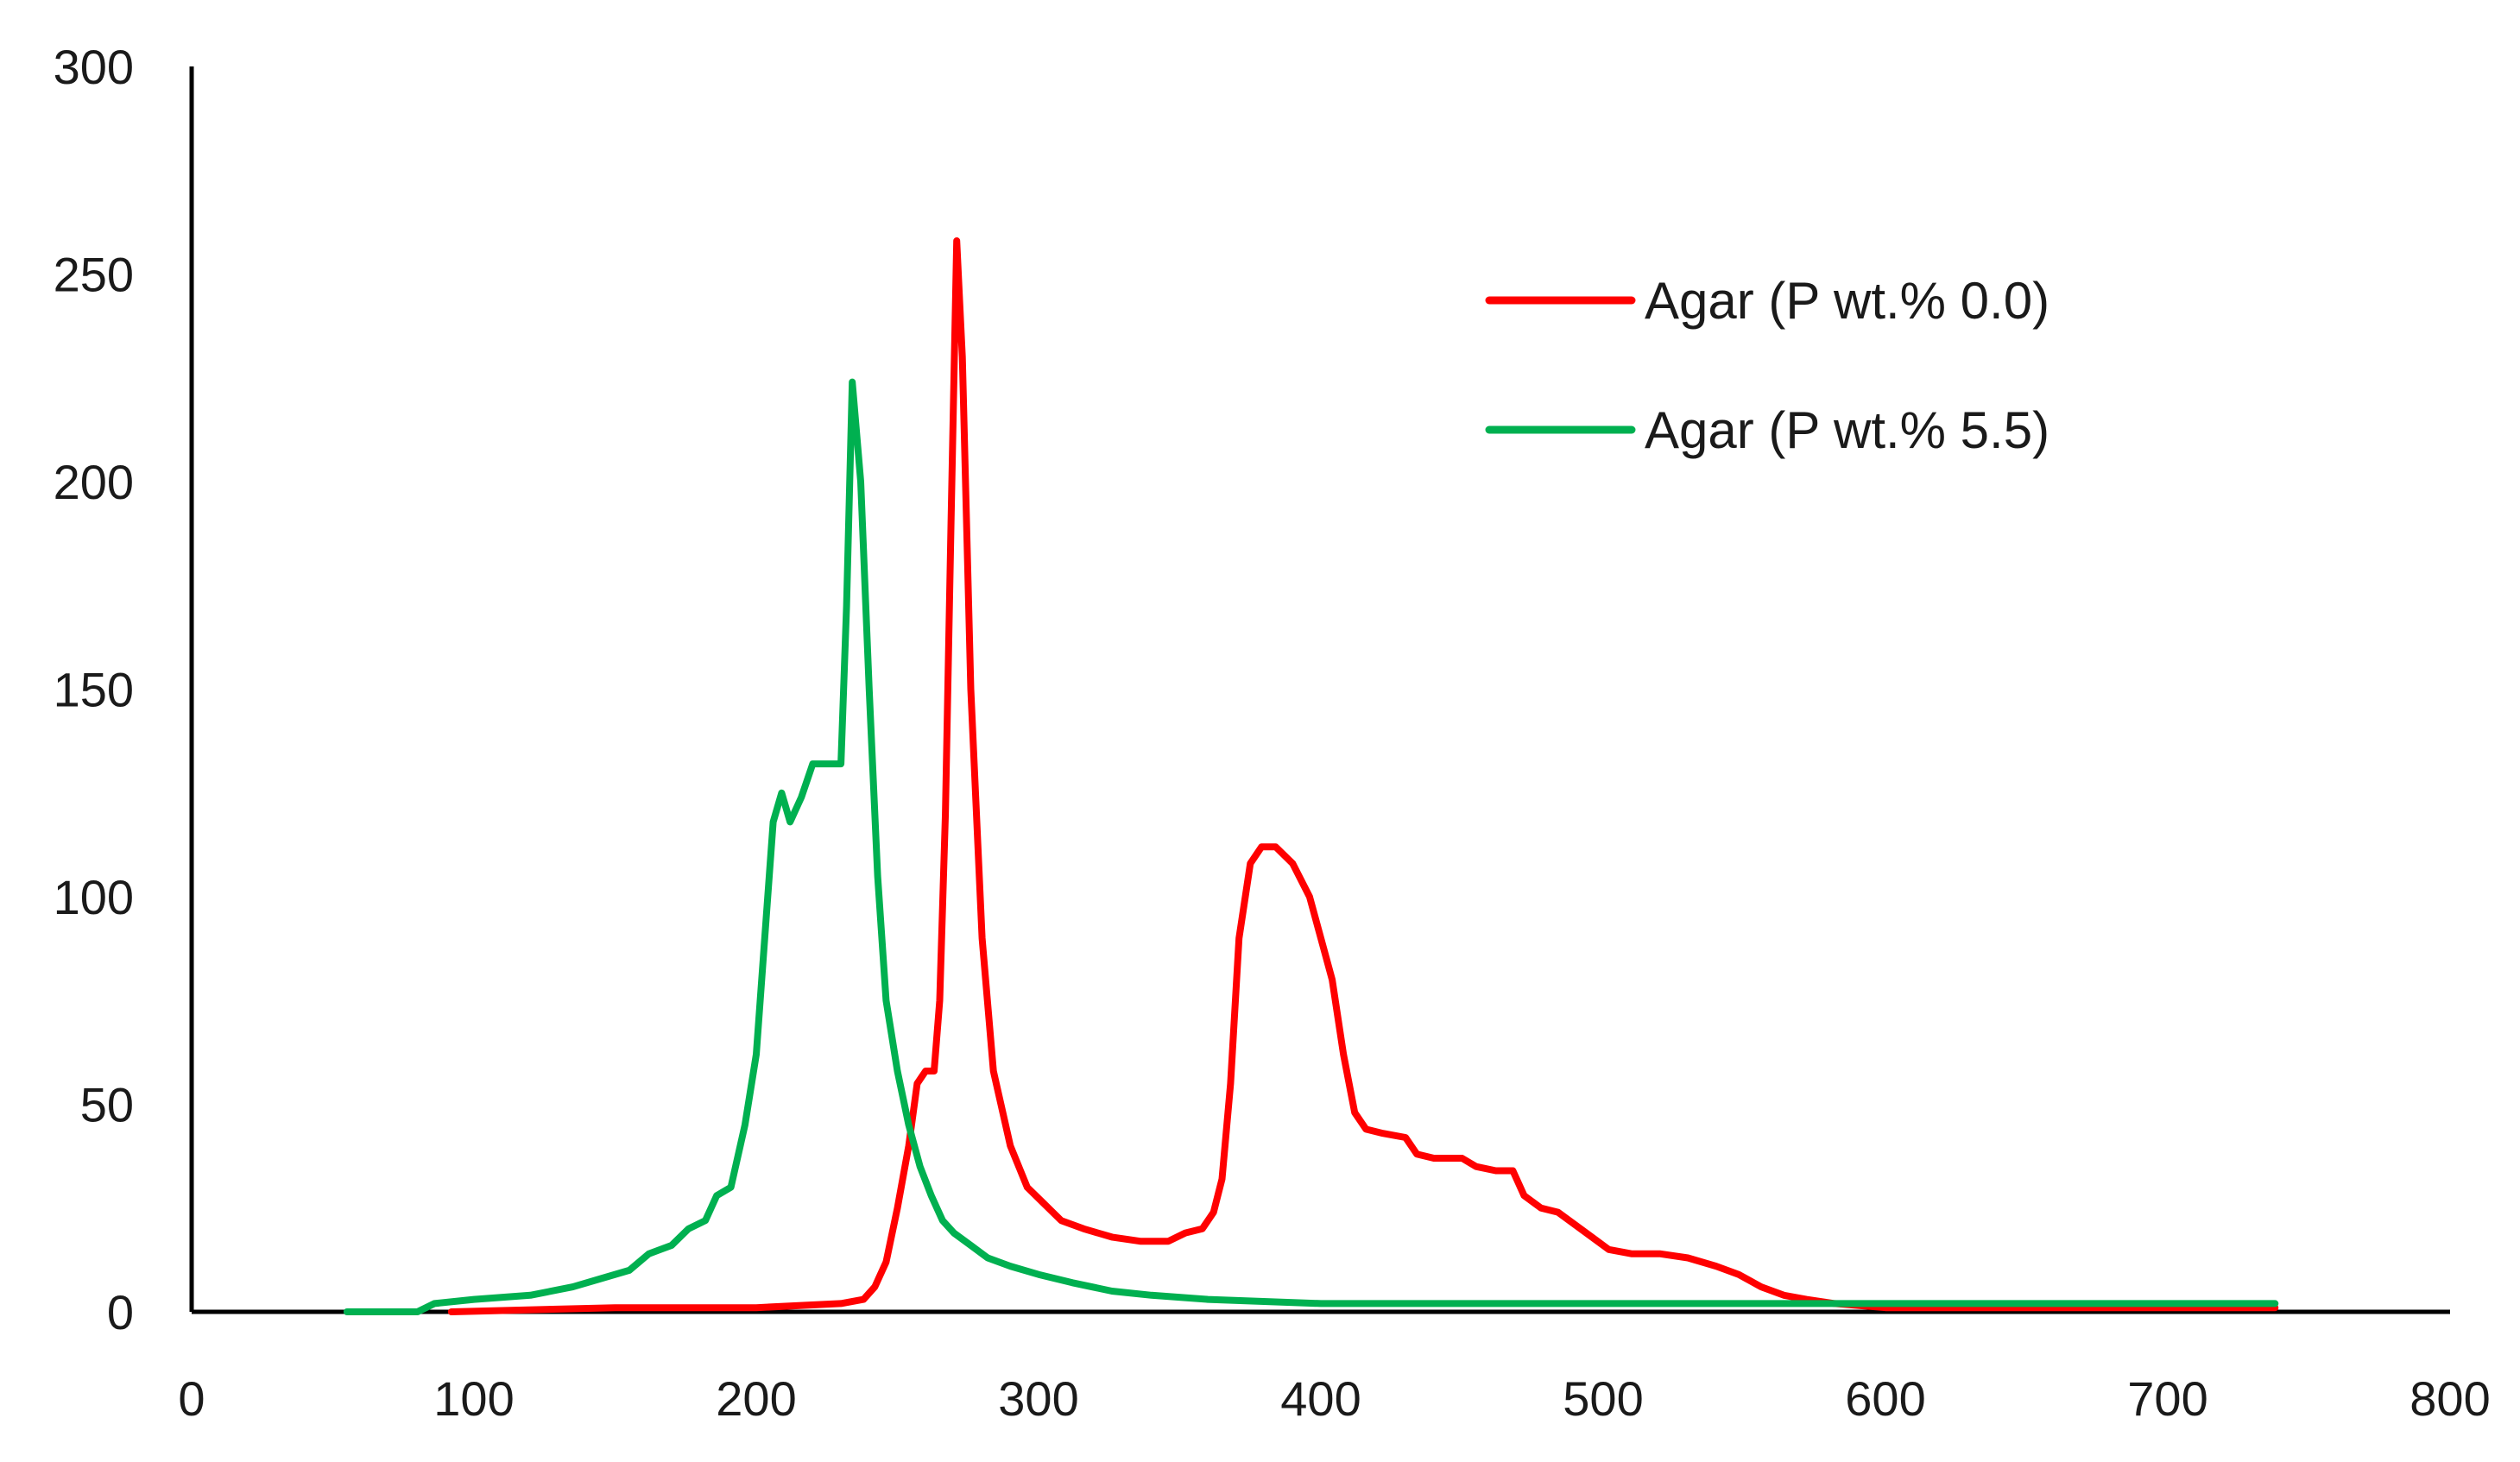  I want to click on y-tick-label: 200, so click(94, 482).